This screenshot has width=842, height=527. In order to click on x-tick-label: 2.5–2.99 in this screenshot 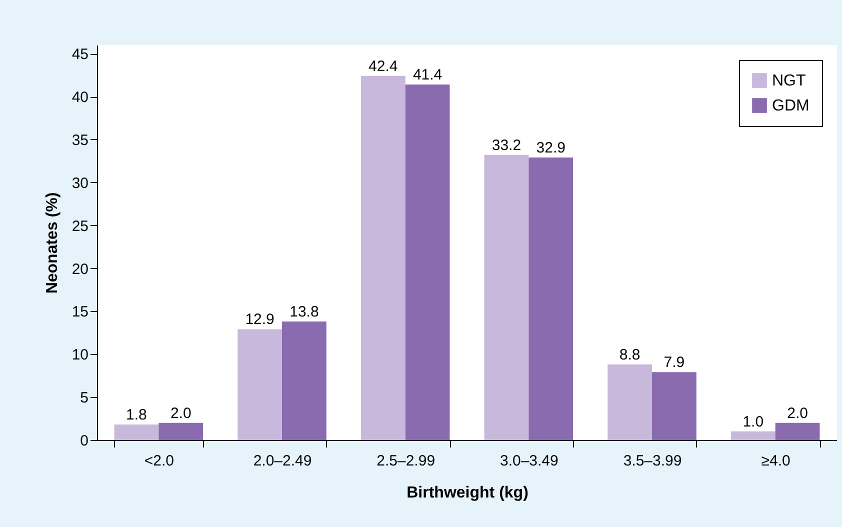, I will do `click(406, 461)`.